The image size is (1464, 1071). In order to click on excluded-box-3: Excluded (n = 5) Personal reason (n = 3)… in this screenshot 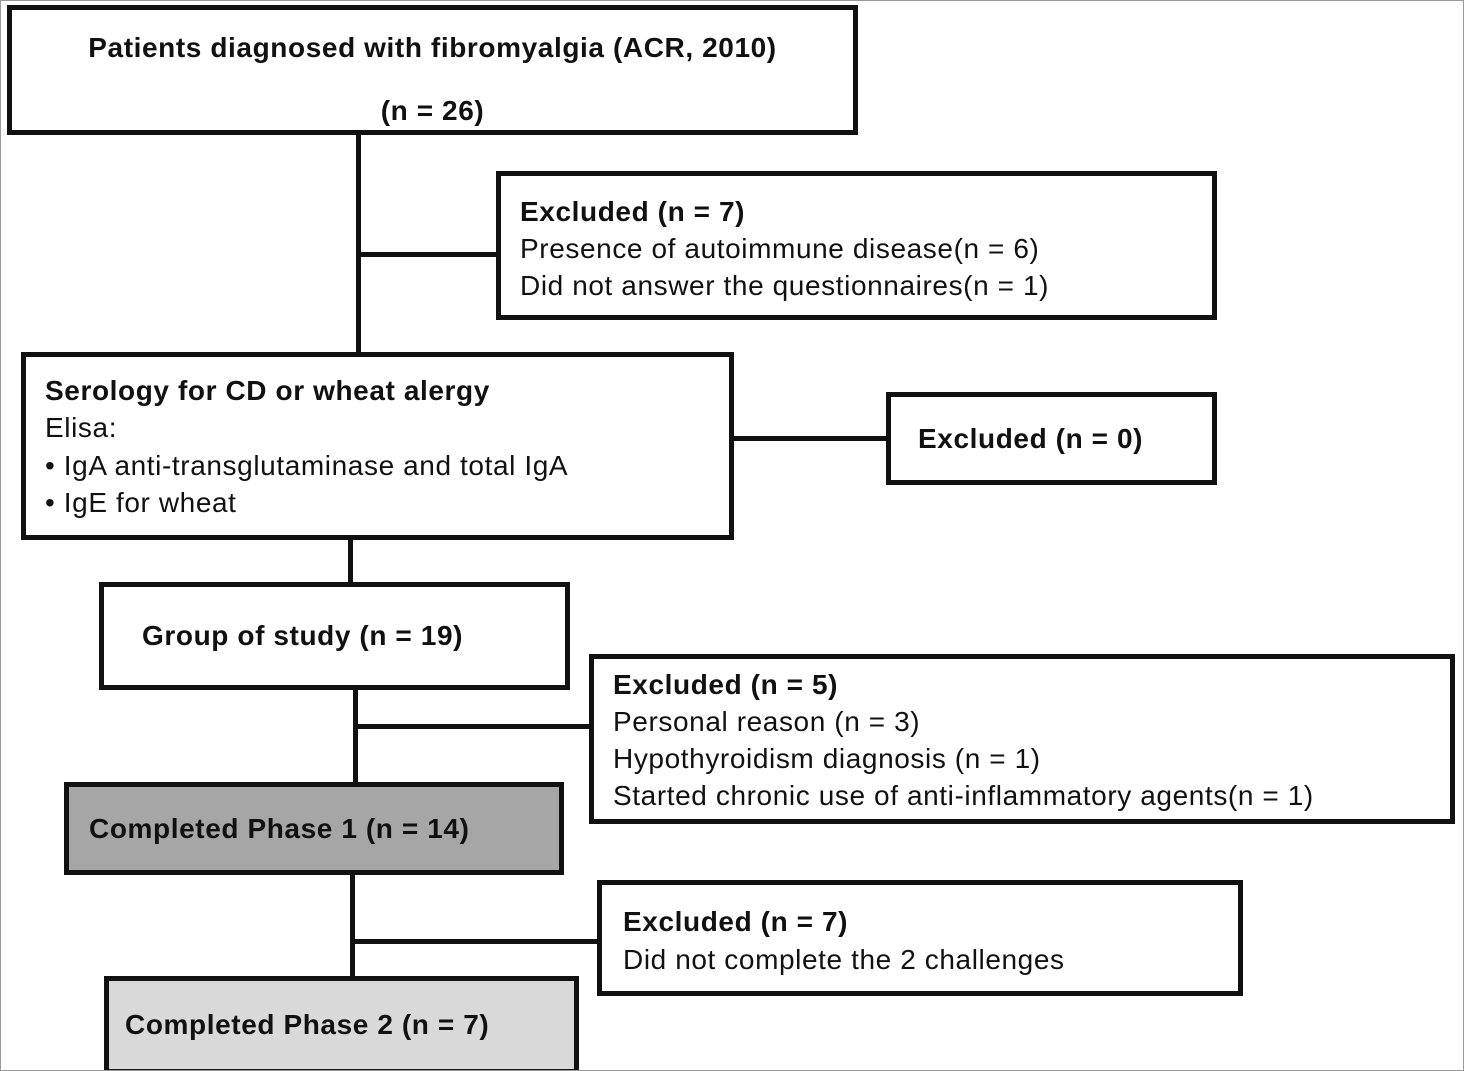, I will do `click(1022, 739)`.